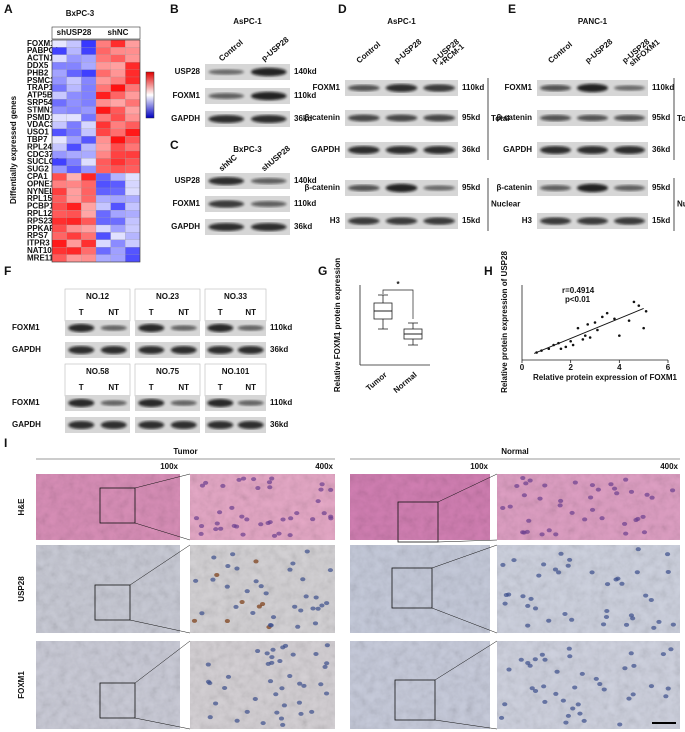 The width and height of the screenshot is (685, 732). I want to click on size-label: 36kd, so click(279, 424).